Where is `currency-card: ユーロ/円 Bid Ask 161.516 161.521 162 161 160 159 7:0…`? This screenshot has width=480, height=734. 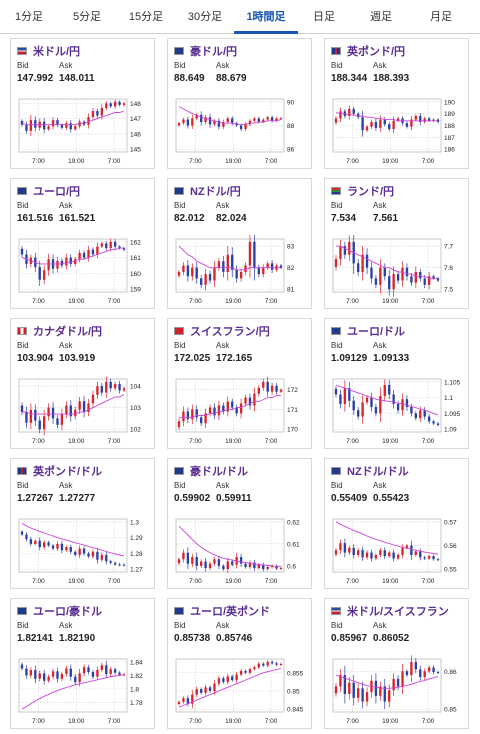 currency-card: ユーロ/円 Bid Ask 161.516 161.521 162 161 160 159 7:0… is located at coordinates (82, 243).